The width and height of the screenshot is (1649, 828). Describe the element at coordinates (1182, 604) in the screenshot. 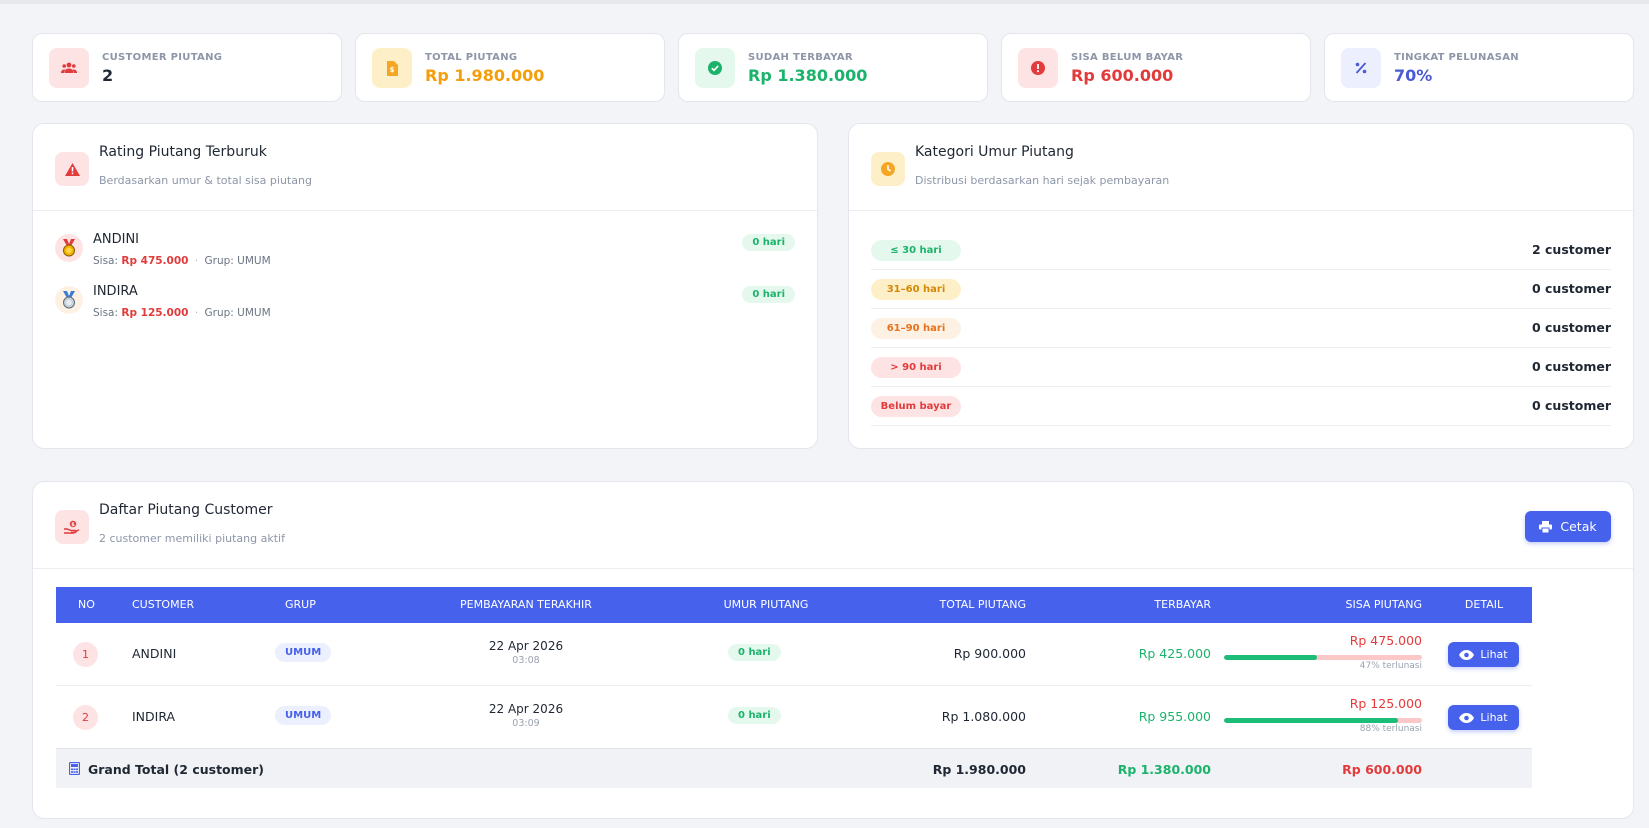

I see `col-terbayar: TERBAYAR` at that location.